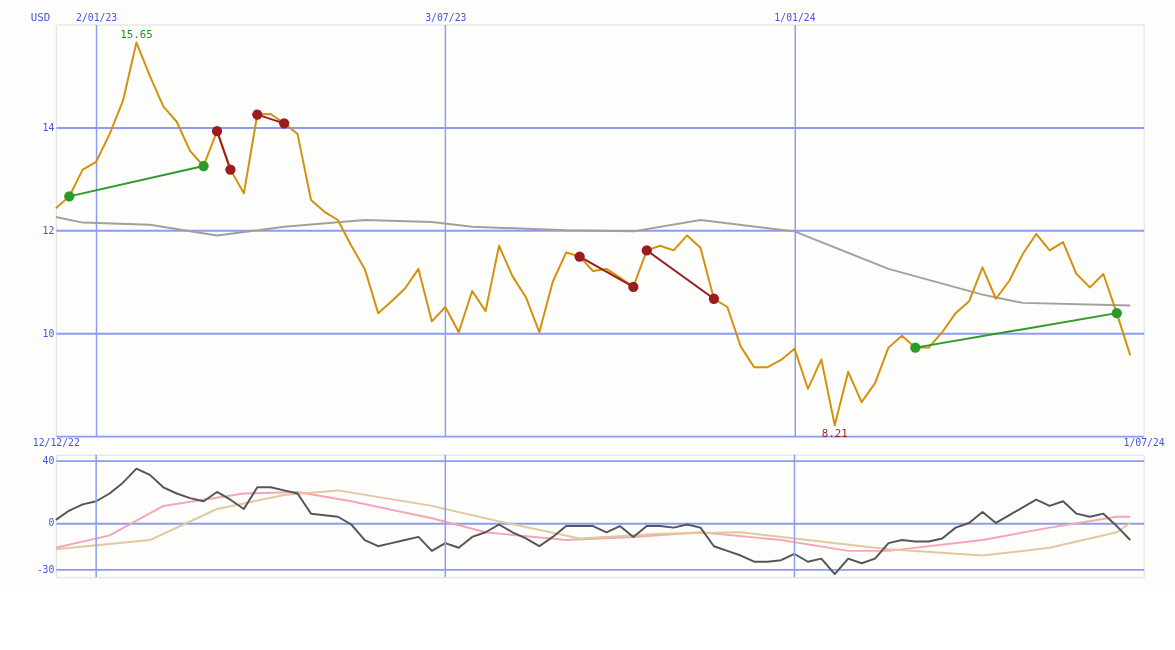 Image resolution: width=1175 pixels, height=650 pixels. Describe the element at coordinates (136, 34) in the screenshot. I see `annotation: 15.65` at that location.